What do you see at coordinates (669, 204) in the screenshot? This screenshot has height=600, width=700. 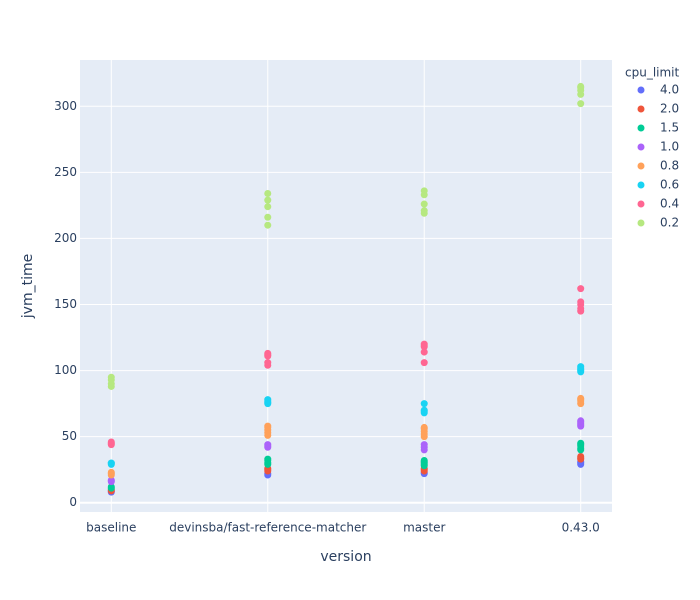 I see `legend-label: 0.4` at bounding box center [669, 204].